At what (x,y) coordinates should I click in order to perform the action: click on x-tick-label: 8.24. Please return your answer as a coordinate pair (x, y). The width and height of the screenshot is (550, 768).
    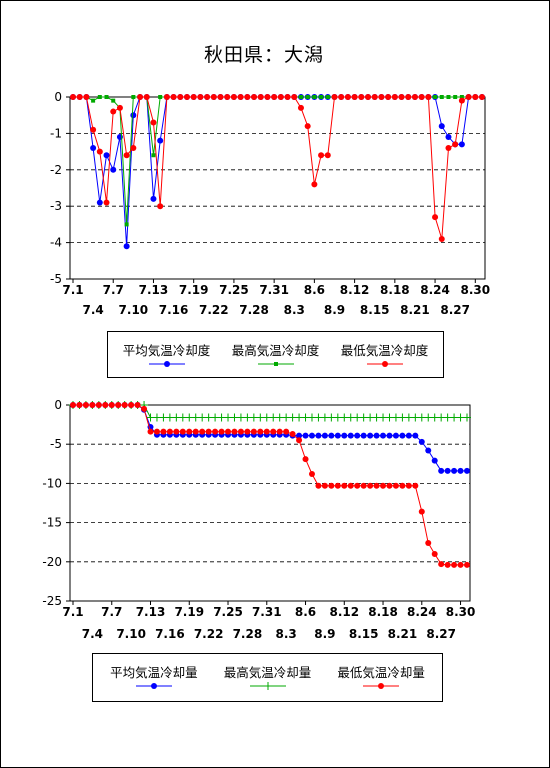
    Looking at the image, I should click on (422, 612).